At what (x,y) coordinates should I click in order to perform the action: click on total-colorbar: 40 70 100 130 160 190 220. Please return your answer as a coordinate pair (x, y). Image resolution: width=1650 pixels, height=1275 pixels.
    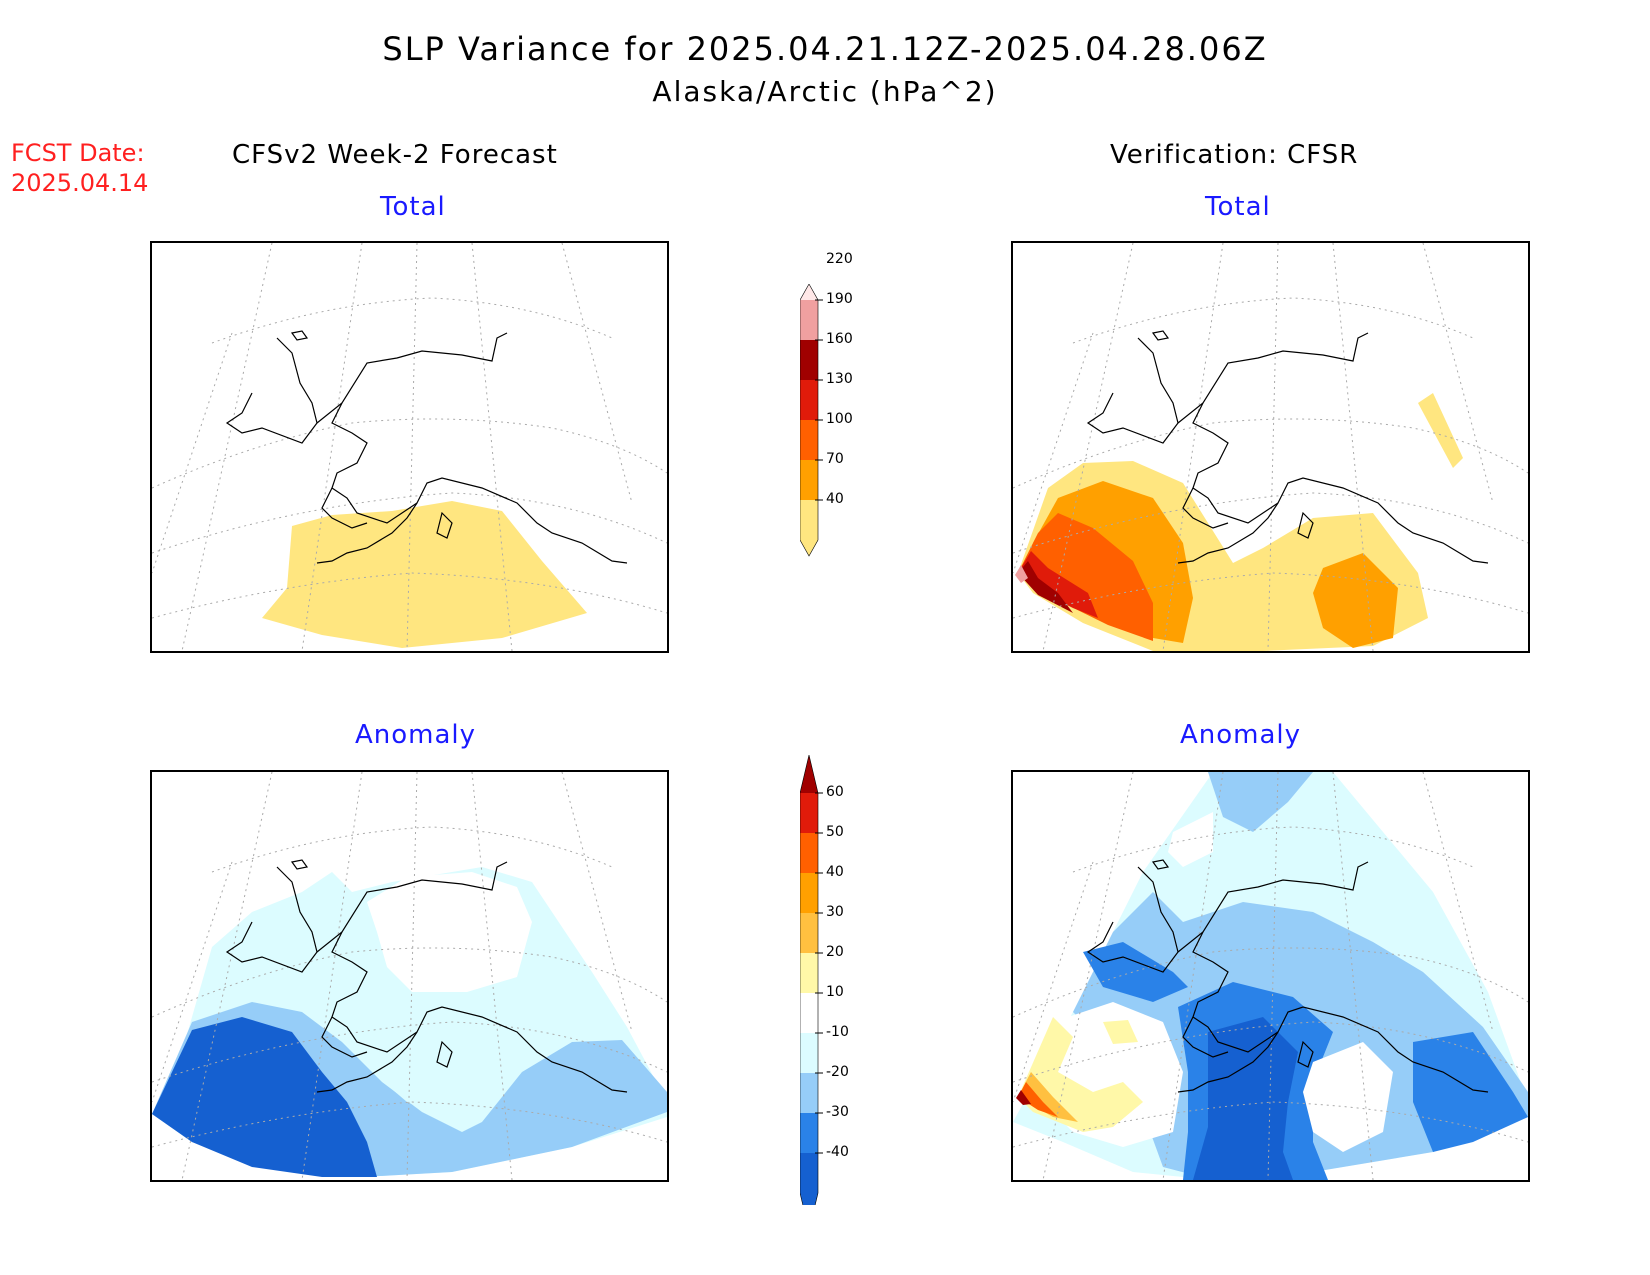
    Looking at the image, I should click on (834, 432).